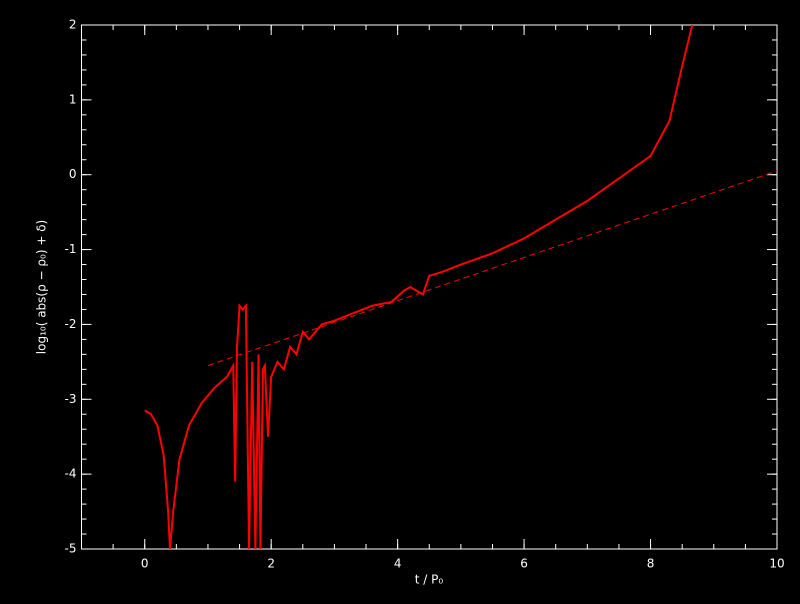  What do you see at coordinates (145, 564) in the screenshot?
I see `x-tick-label: 0` at bounding box center [145, 564].